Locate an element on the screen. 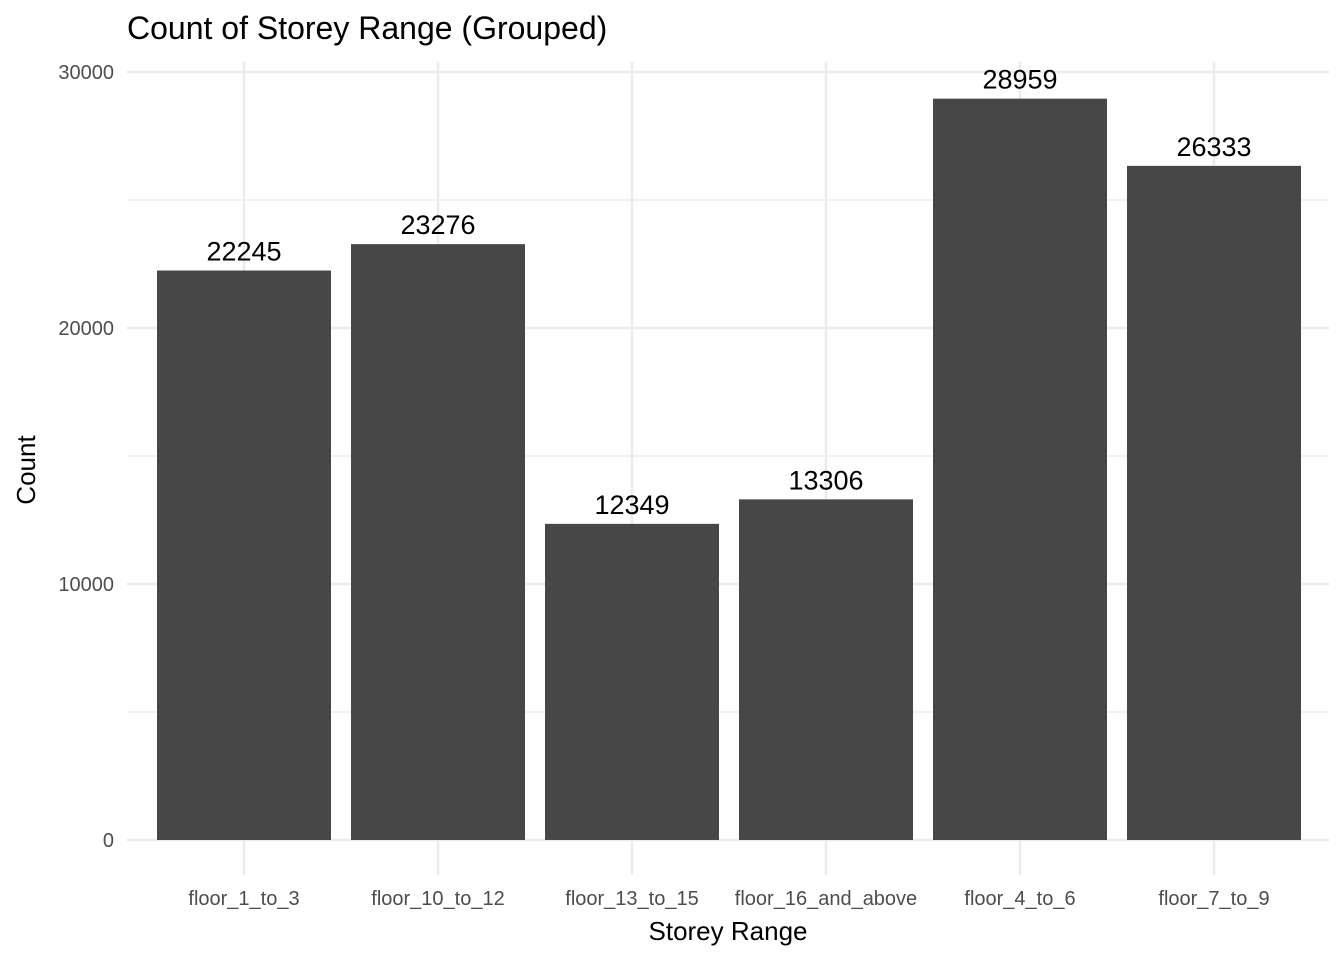  y-tick-label: 10000 is located at coordinates (86, 585).